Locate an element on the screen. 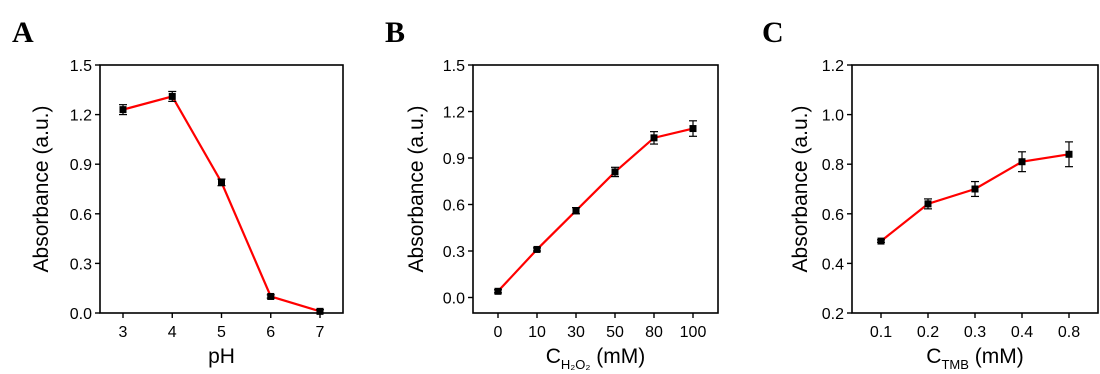  x-tick-label: 5 is located at coordinates (221, 332).